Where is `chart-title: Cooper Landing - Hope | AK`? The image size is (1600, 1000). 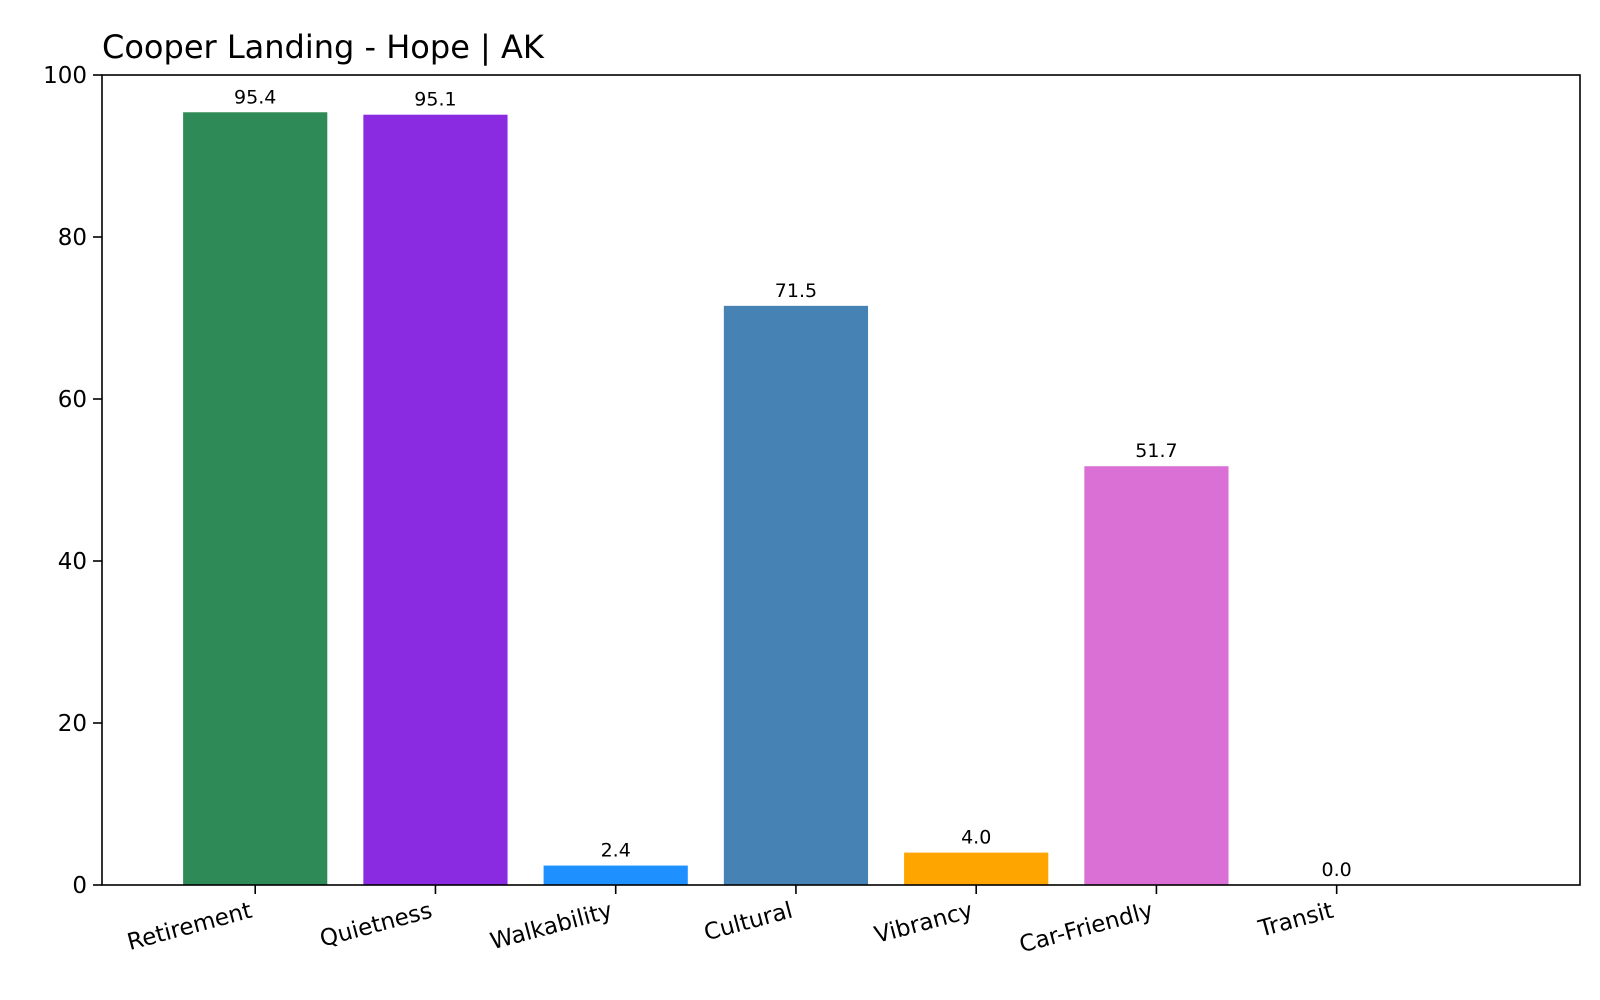 chart-title: Cooper Landing - Hope | AK is located at coordinates (323, 47).